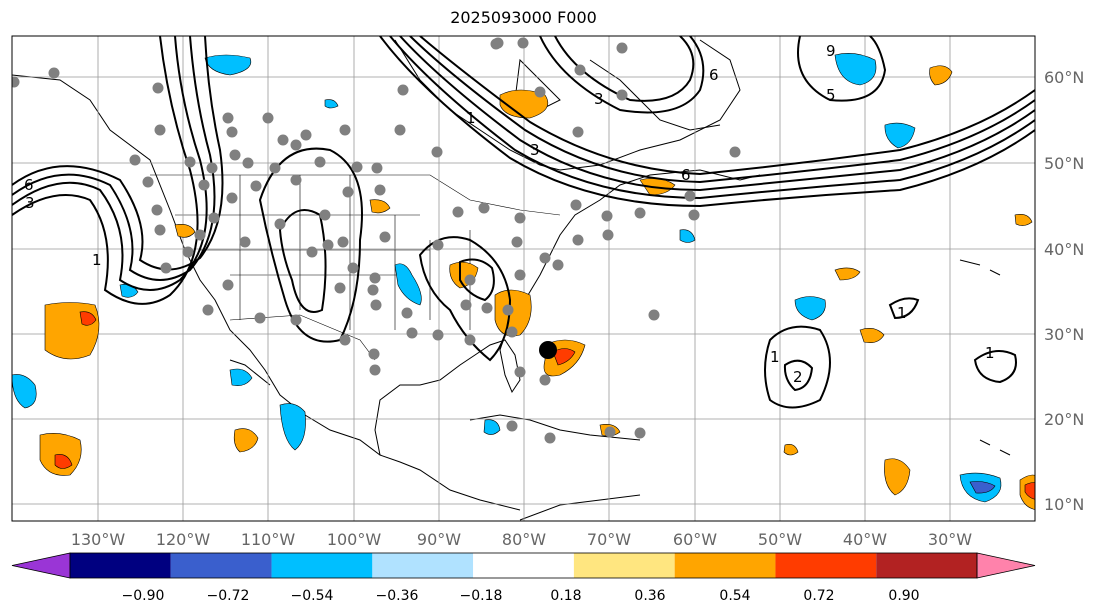 The height and width of the screenshot is (615, 1105). What do you see at coordinates (1064, 334) in the screenshot?
I see `lat-label: 30°N` at bounding box center [1064, 334].